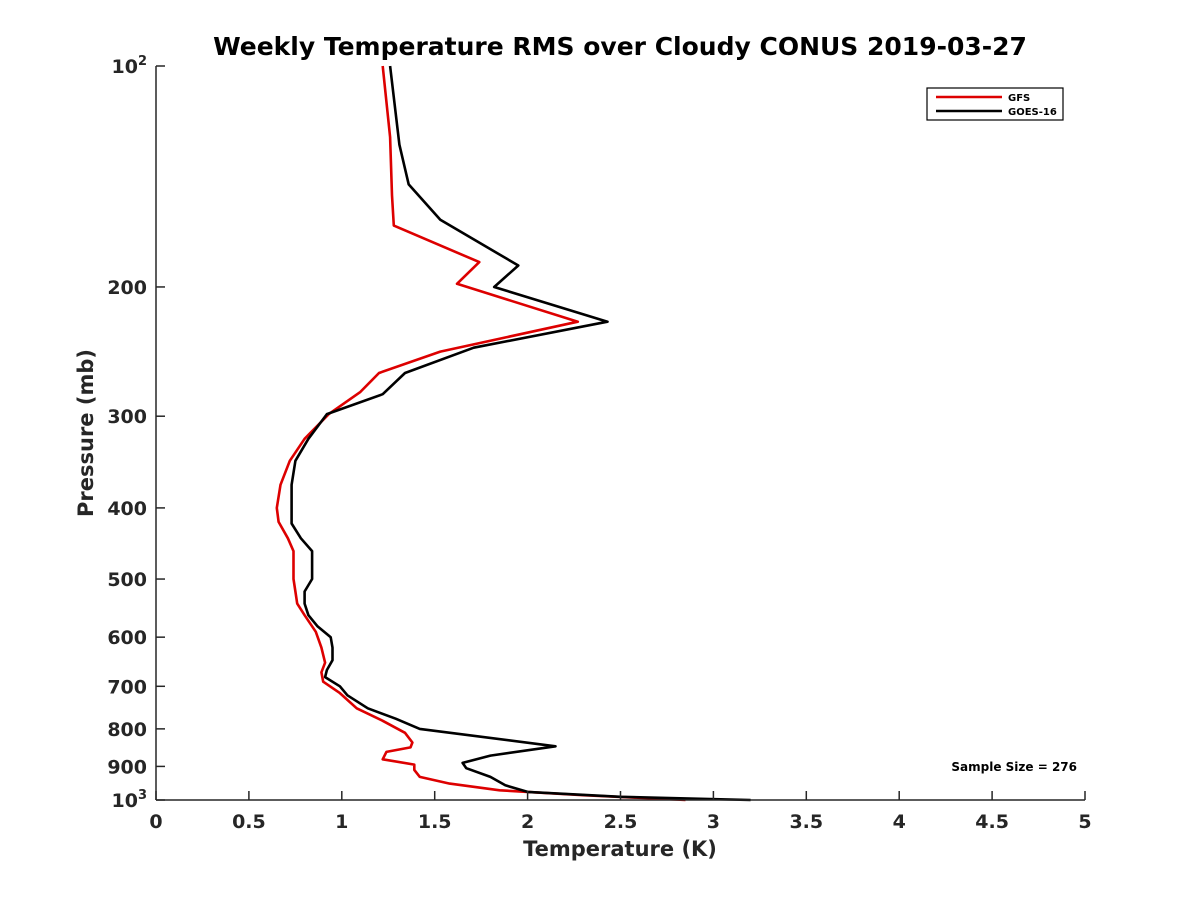 This screenshot has height=900, width=1200. I want to click on y-tick-label: 400, so click(127, 509).